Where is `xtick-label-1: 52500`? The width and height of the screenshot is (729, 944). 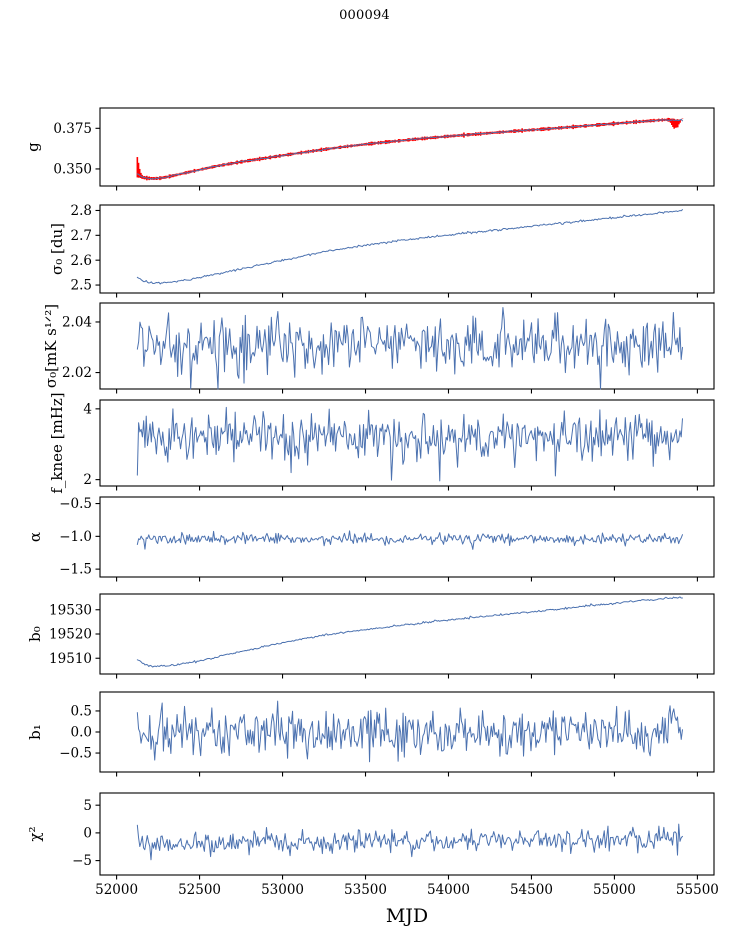
xtick-label-1: 52500 is located at coordinates (199, 890).